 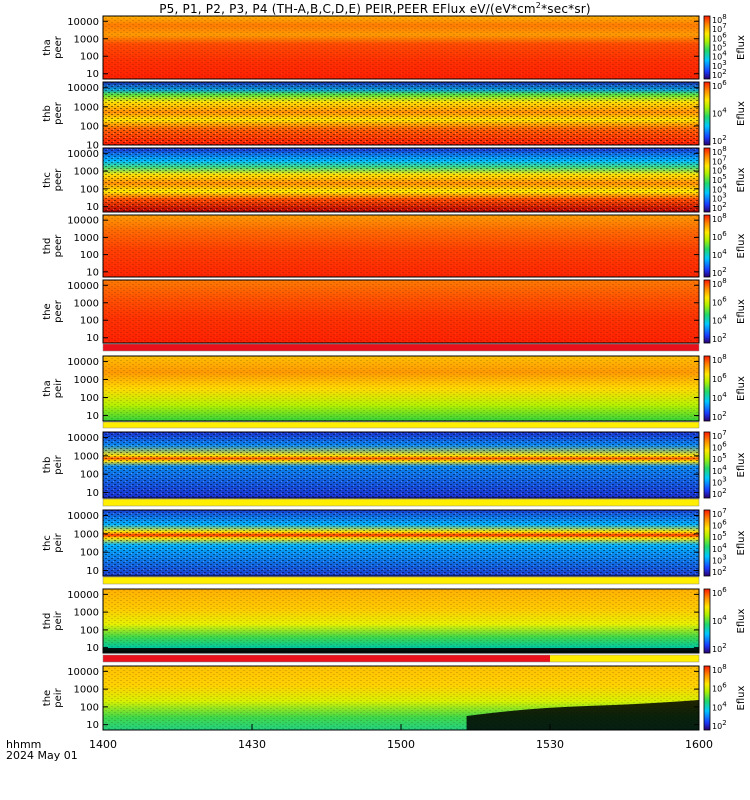 I want to click on panel-label: thcpeer, so click(x=53, y=180).